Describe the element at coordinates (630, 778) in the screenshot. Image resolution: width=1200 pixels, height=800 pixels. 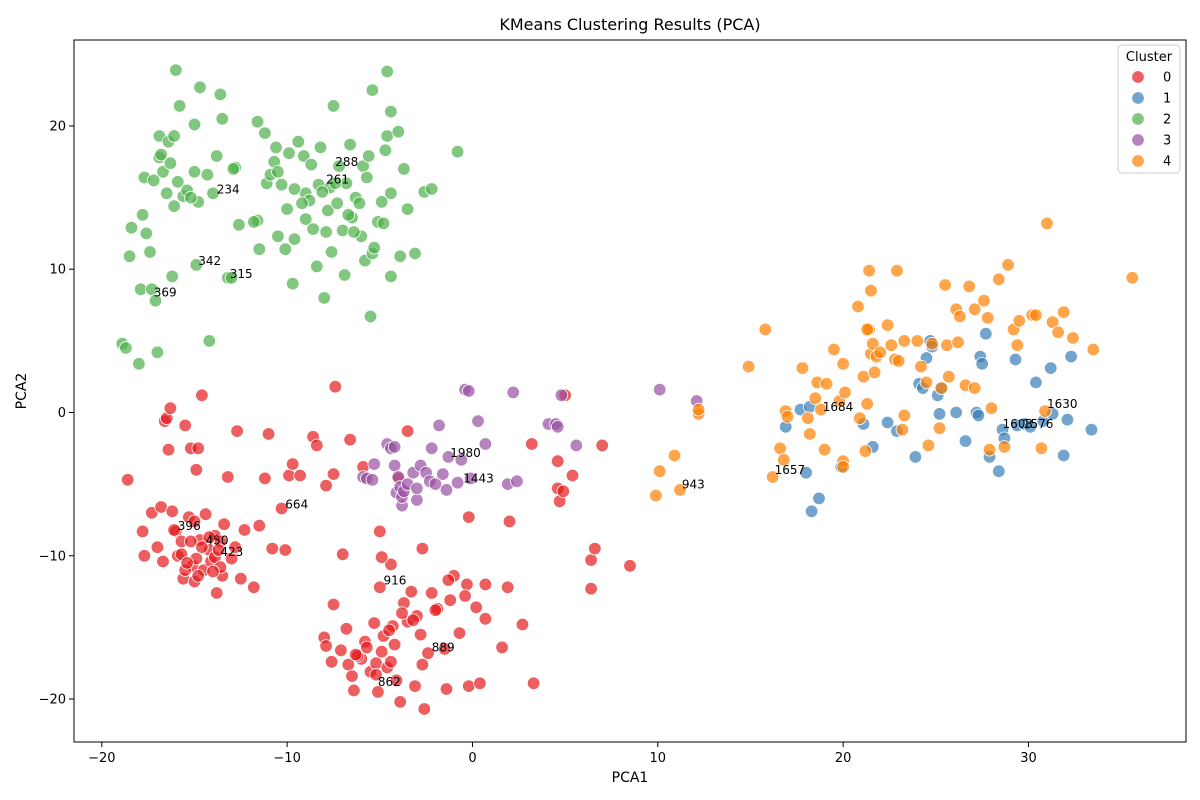
I see `x-axis-label: PCA1` at that location.